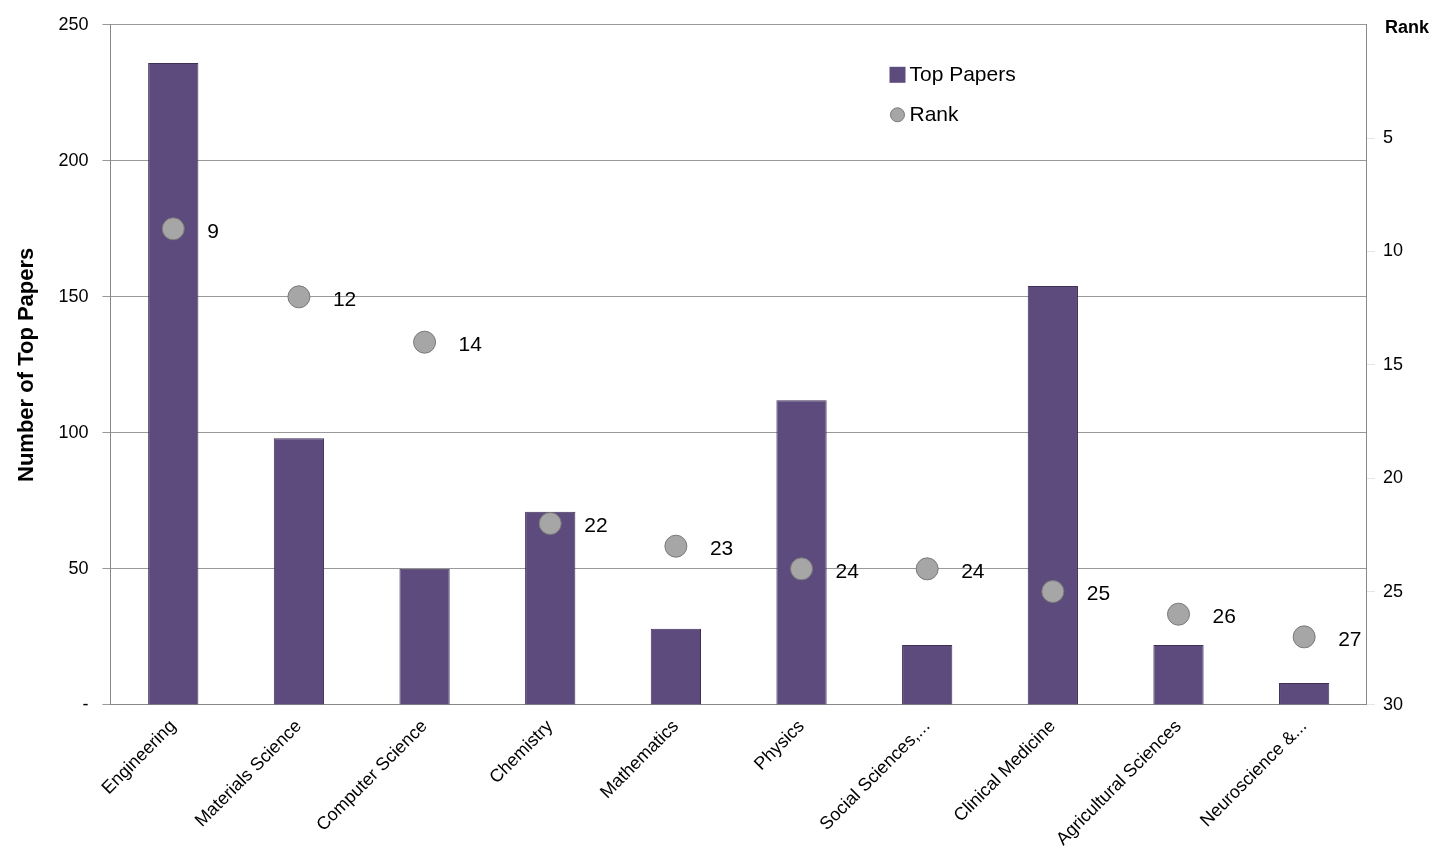 This screenshot has height=858, width=1441. What do you see at coordinates (73, 431) in the screenshot?
I see `y-tick-label: 100` at bounding box center [73, 431].